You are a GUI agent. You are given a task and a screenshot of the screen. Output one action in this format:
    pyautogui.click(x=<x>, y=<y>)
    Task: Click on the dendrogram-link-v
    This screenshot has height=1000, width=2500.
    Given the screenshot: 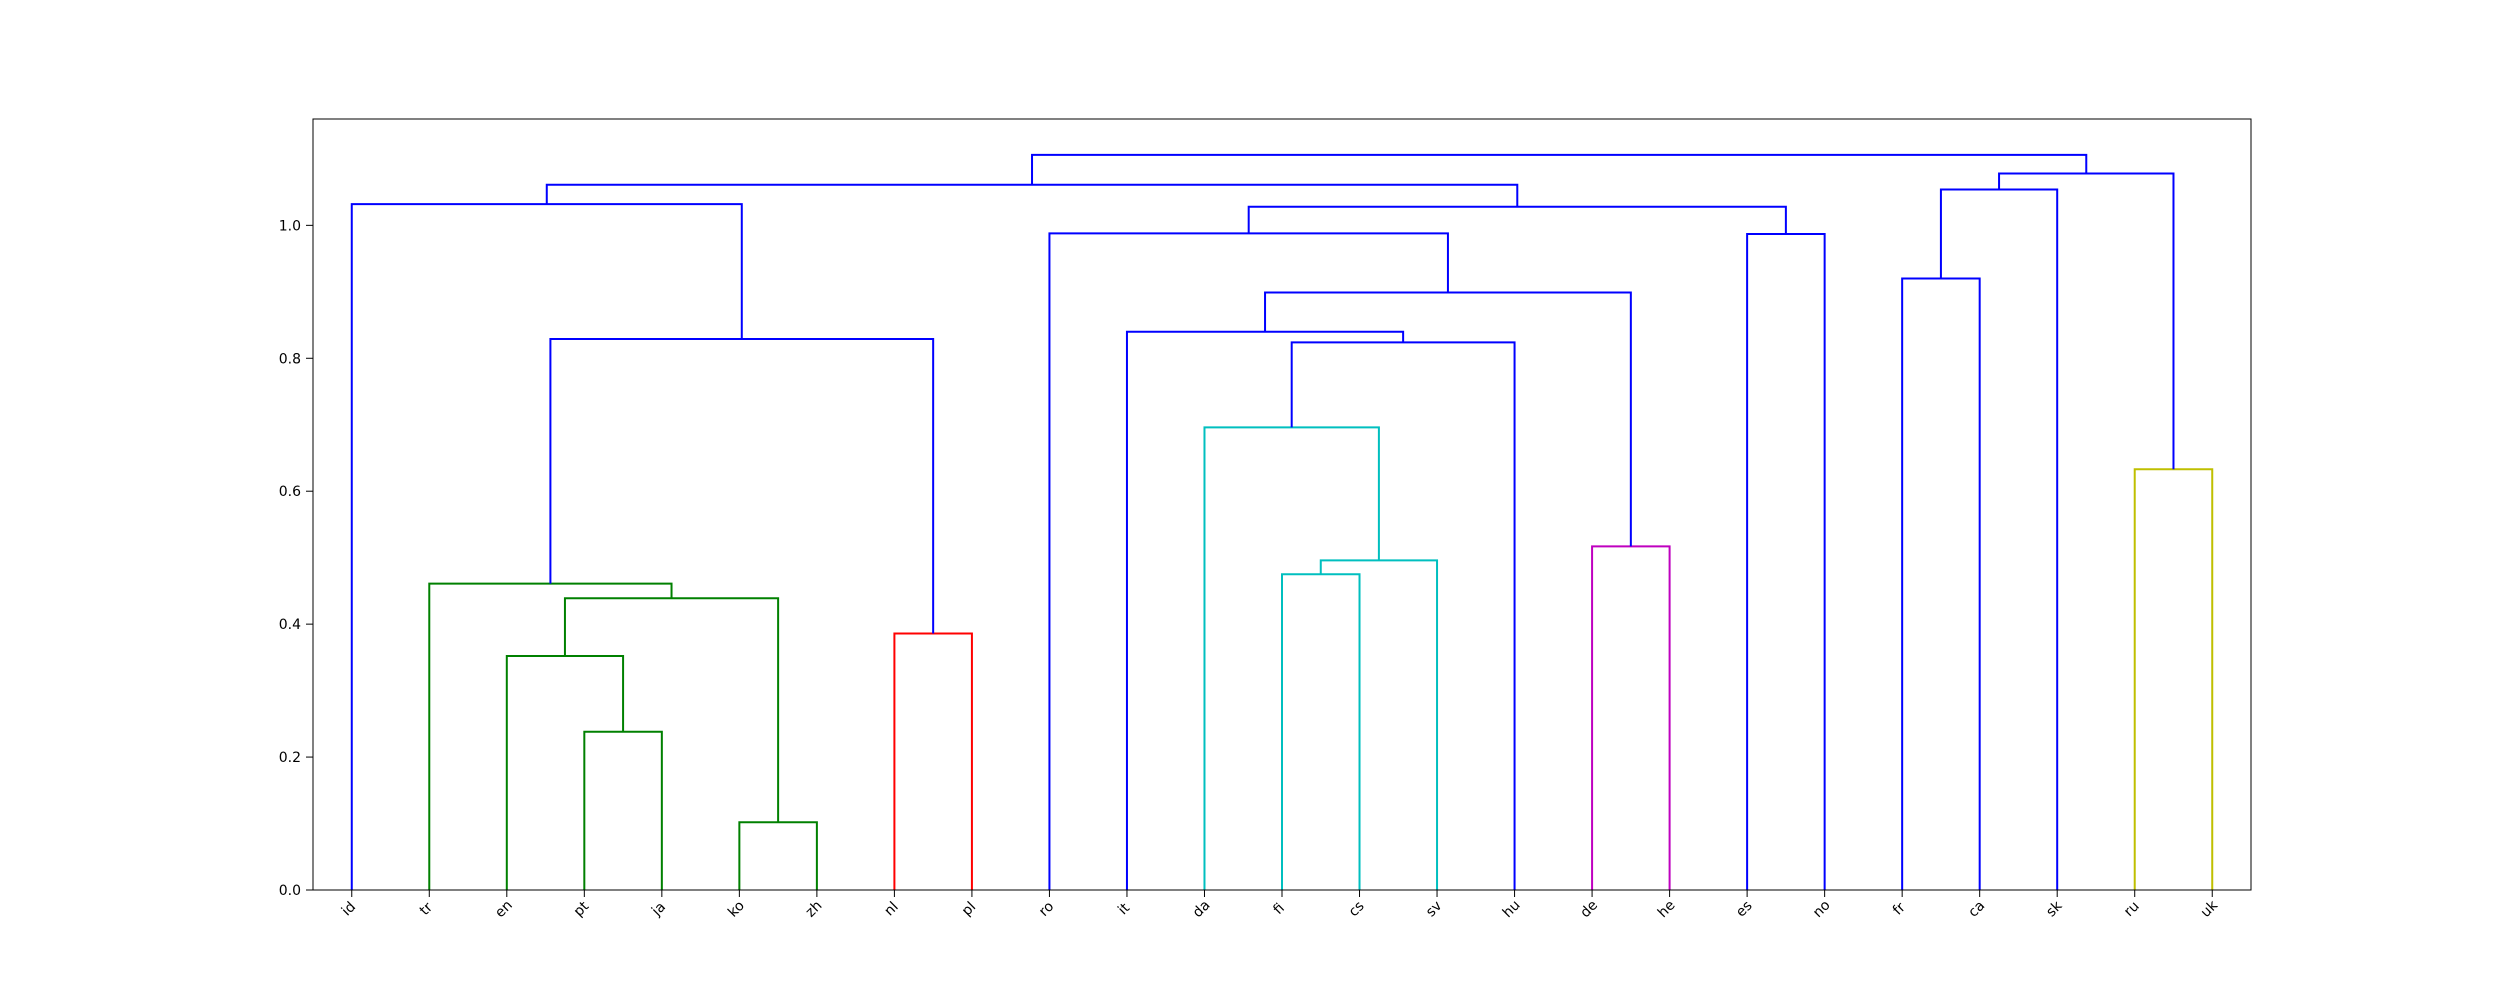 What is the action you would take?
    pyautogui.click(x=2173, y=679)
    